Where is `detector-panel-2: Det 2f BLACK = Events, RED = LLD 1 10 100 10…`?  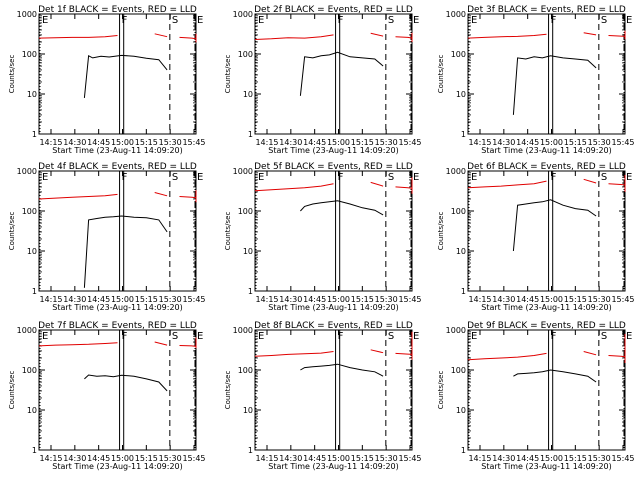 detector-panel-2: Det 2f BLACK = Events, RED = LLD 1 10 100 10… is located at coordinates (323, 80).